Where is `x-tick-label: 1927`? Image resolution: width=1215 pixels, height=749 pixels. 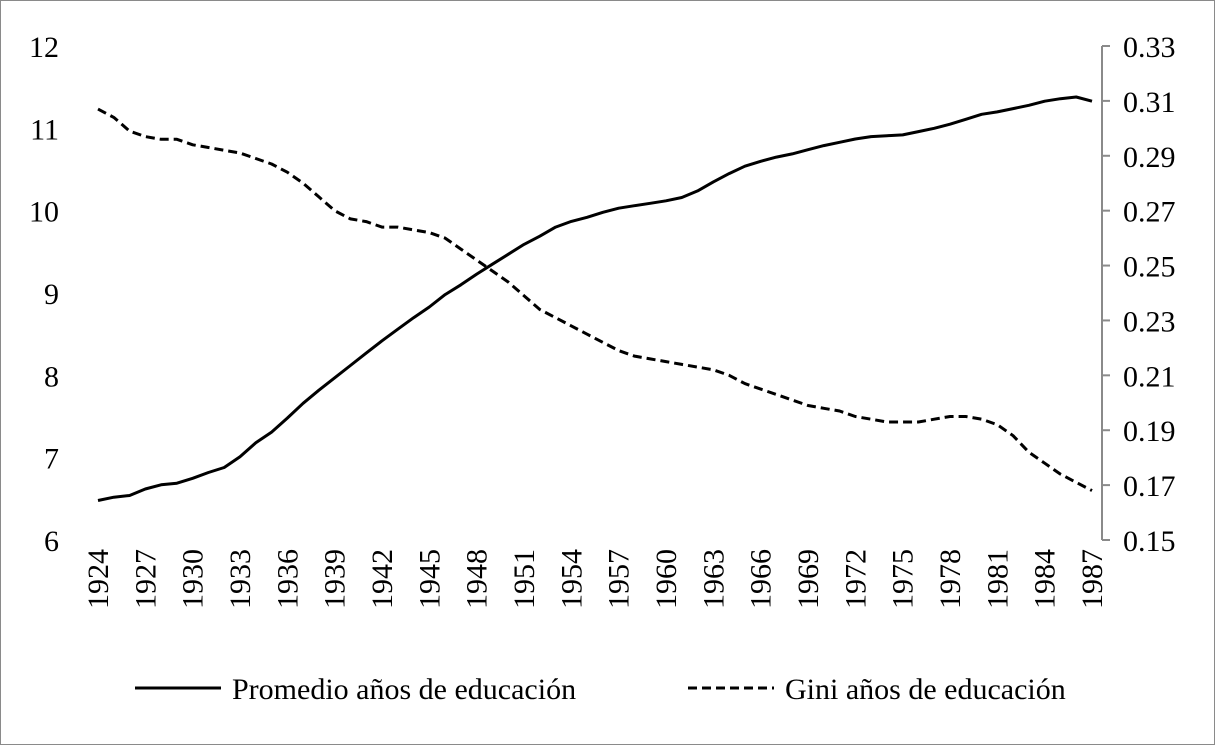 x-tick-label: 1927 is located at coordinates (145, 579).